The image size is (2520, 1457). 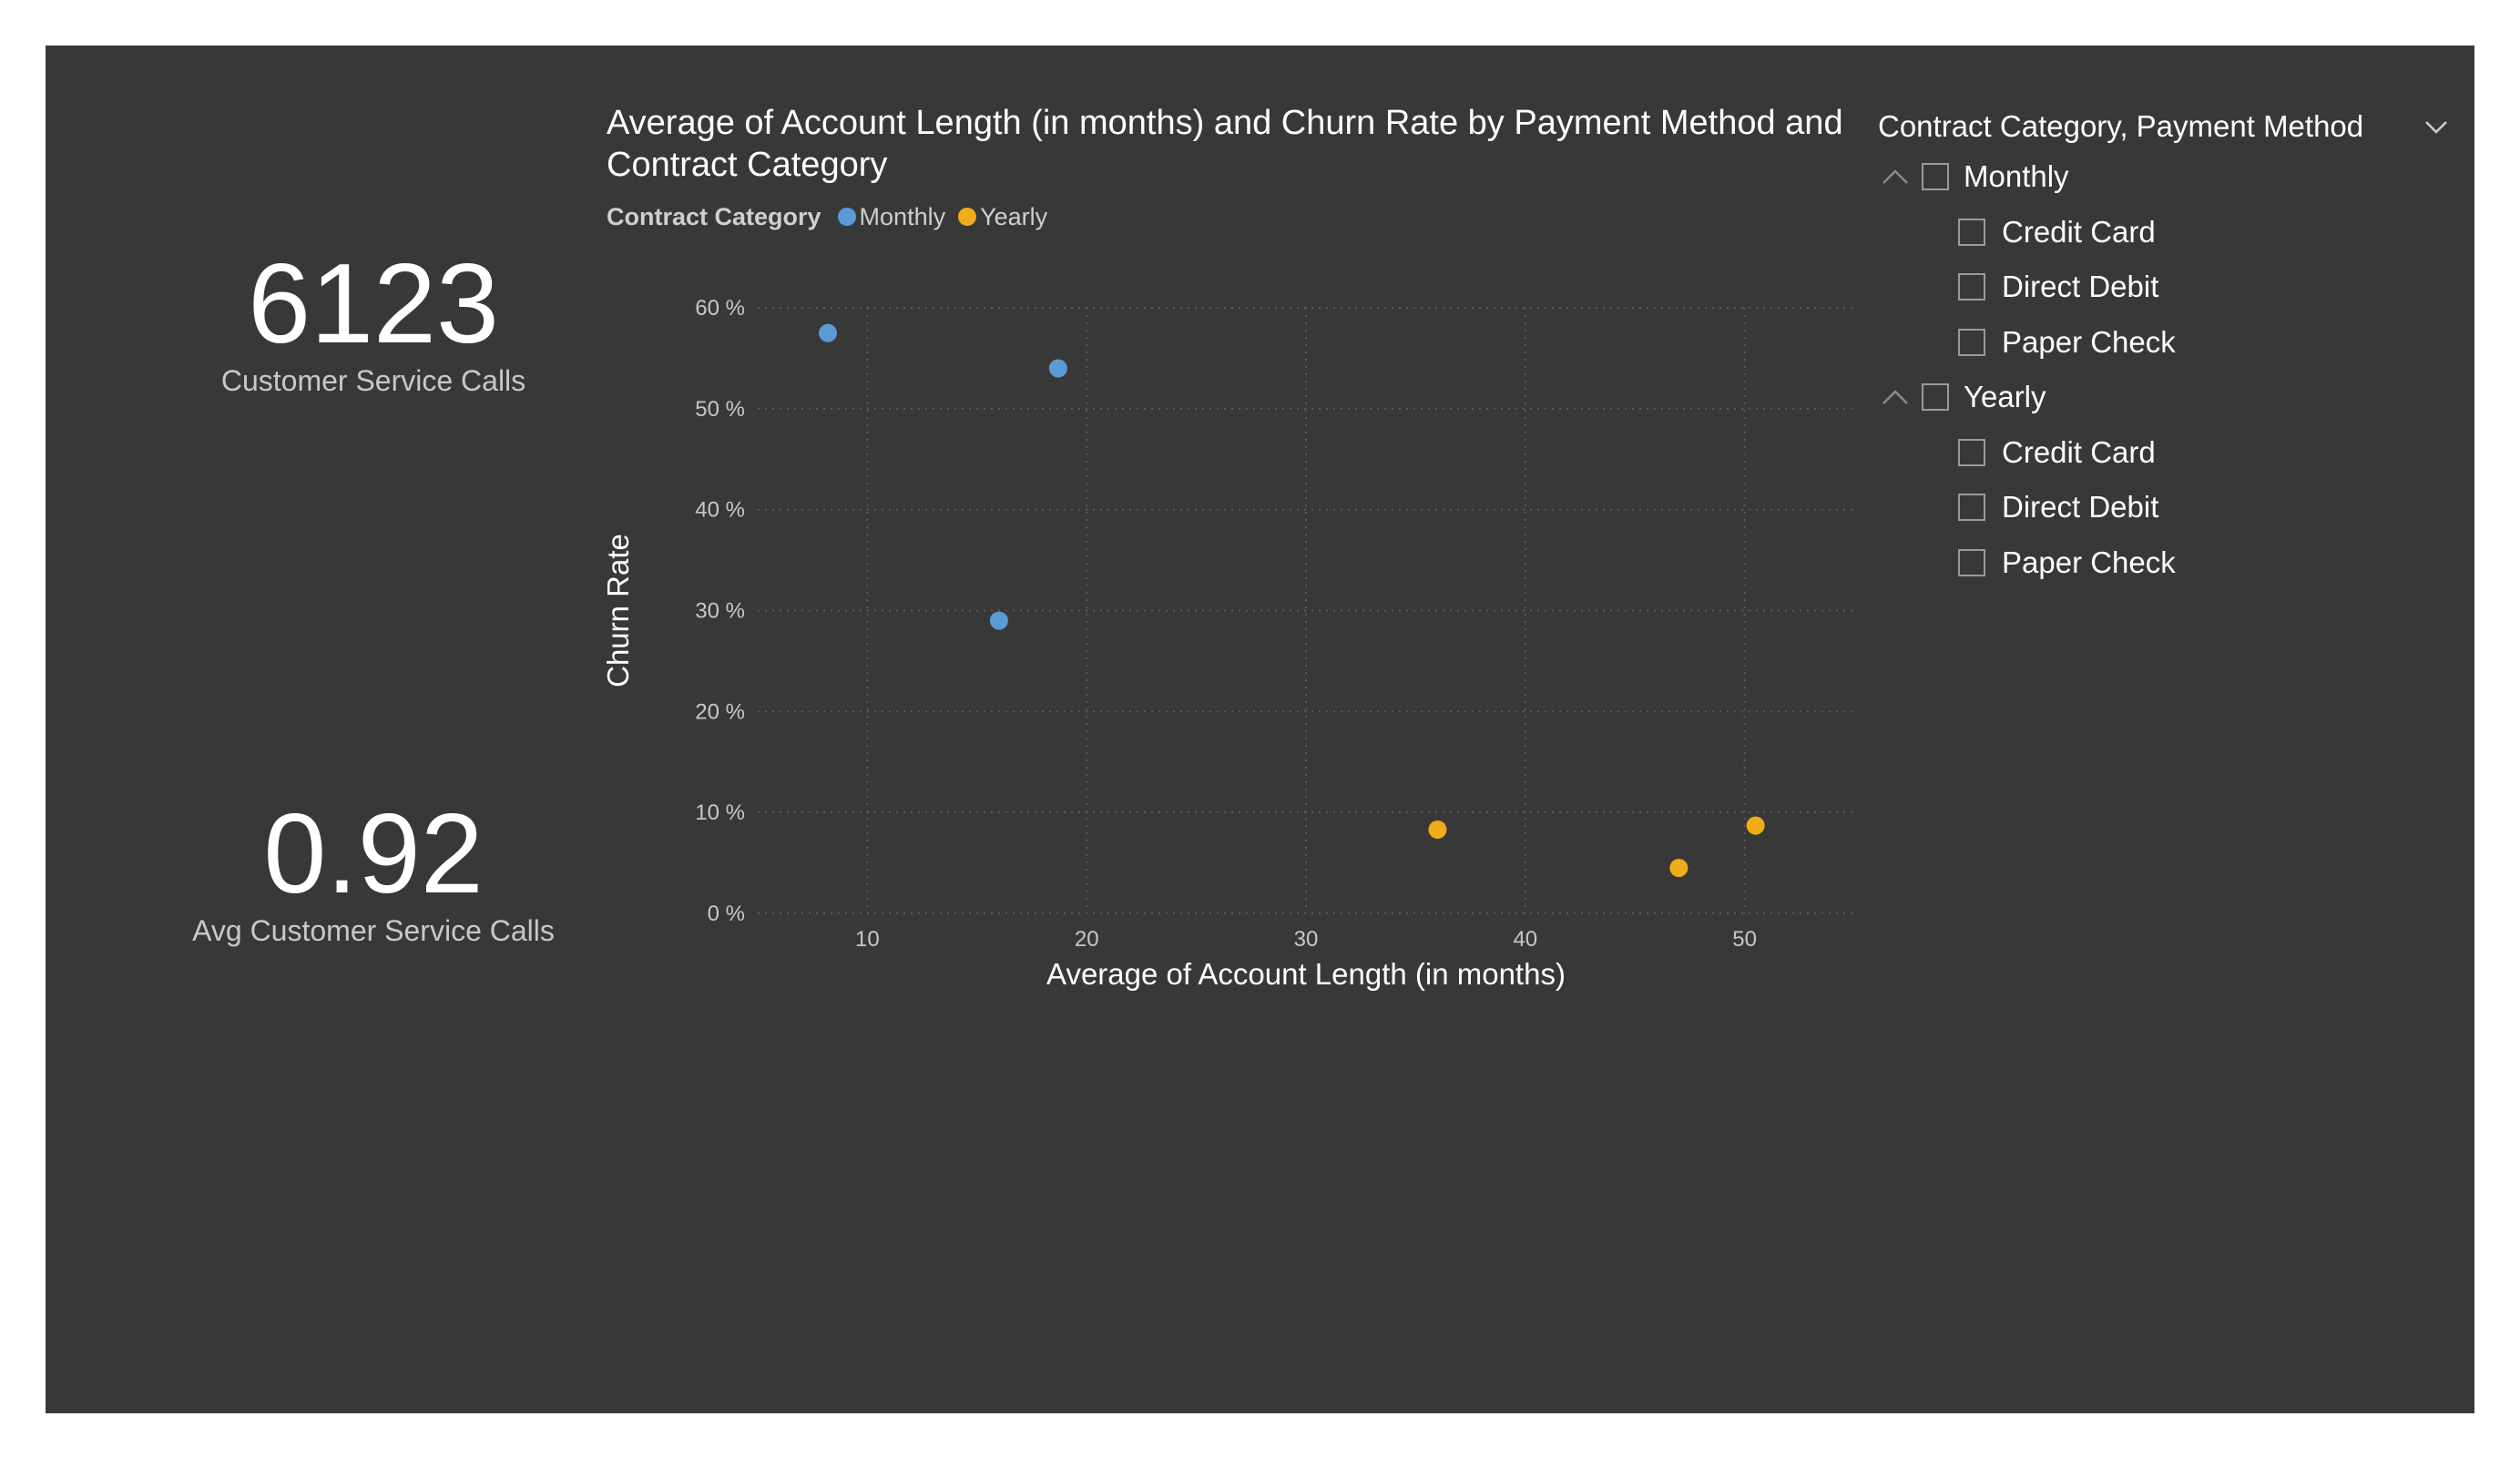 What do you see at coordinates (2016, 176) in the screenshot?
I see `slicer-item-label: Monthly` at bounding box center [2016, 176].